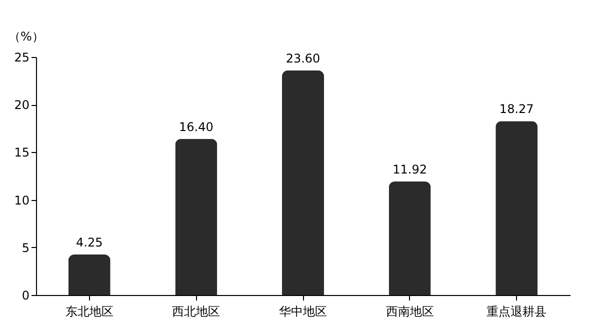  Describe the element at coordinates (26, 295) in the screenshot. I see `y-tick-label: 0` at that location.